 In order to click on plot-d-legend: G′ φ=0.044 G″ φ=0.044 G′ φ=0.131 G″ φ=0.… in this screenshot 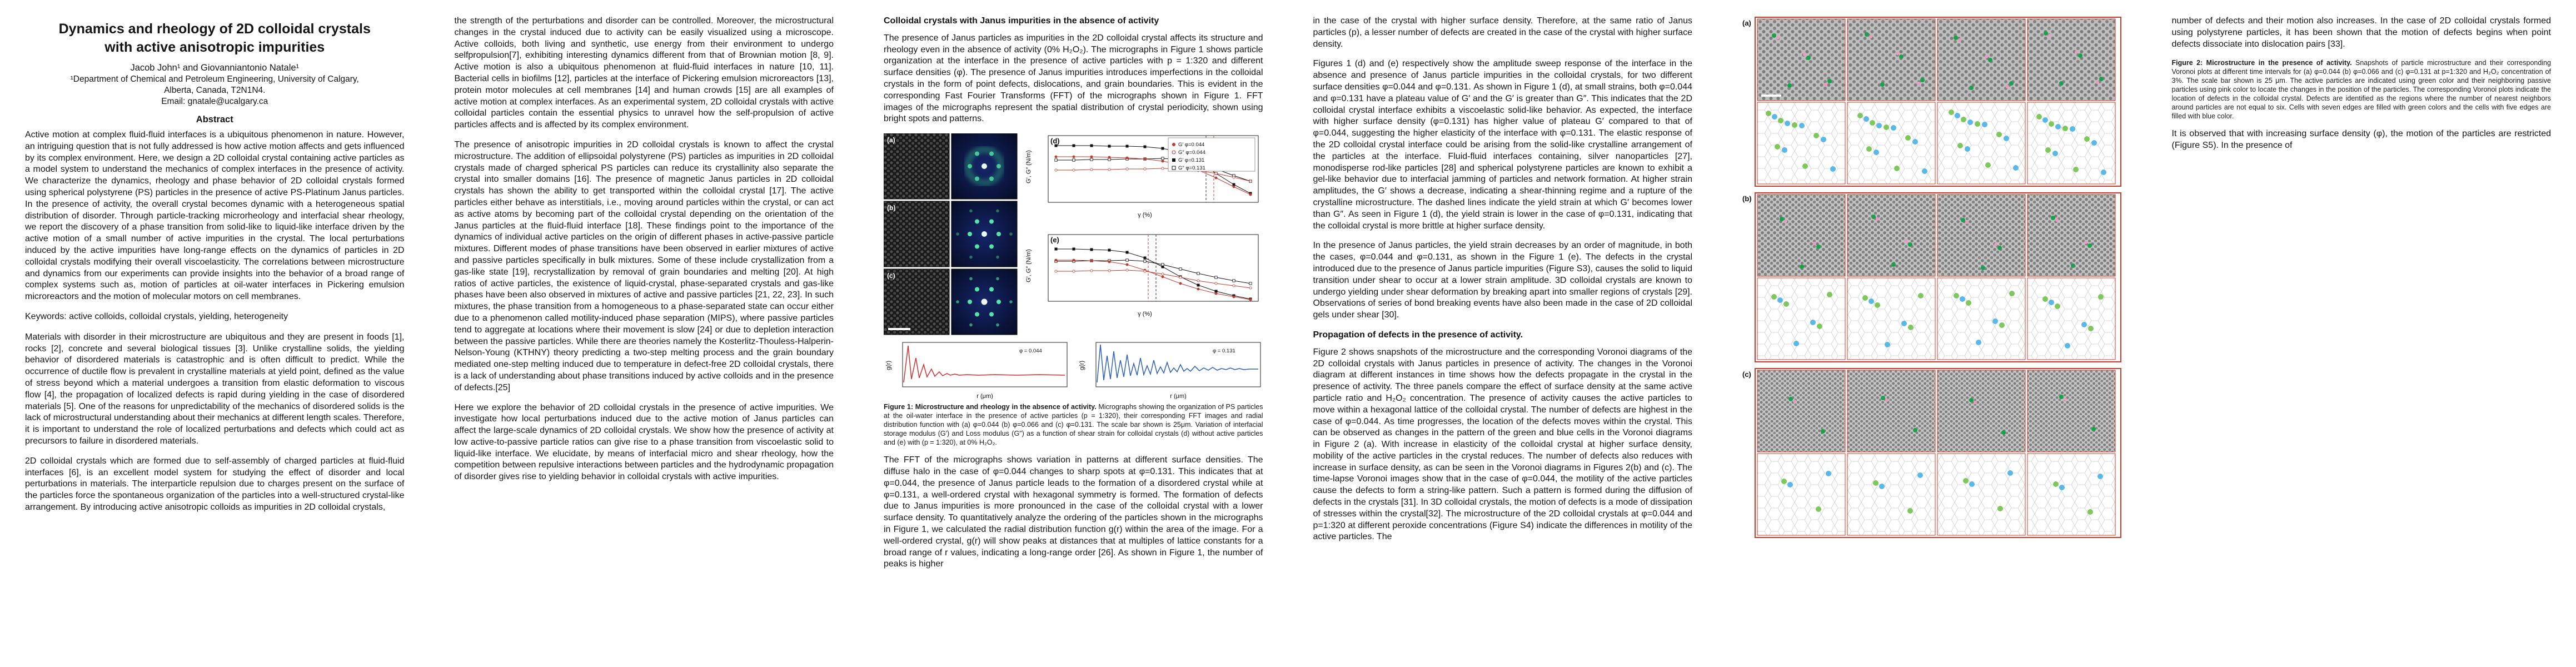, I will do `click(1211, 154)`.